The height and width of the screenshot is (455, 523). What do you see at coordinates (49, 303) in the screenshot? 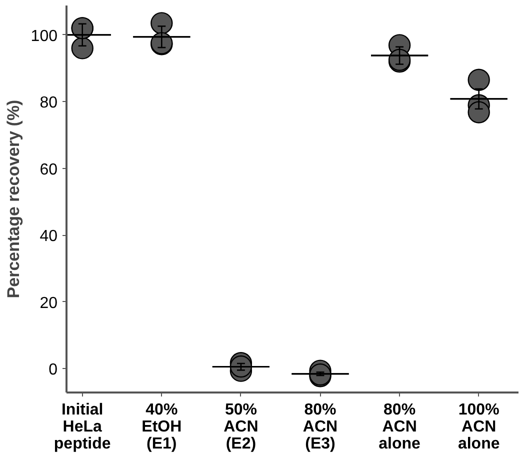
I see `y-tick-label: 20` at bounding box center [49, 303].